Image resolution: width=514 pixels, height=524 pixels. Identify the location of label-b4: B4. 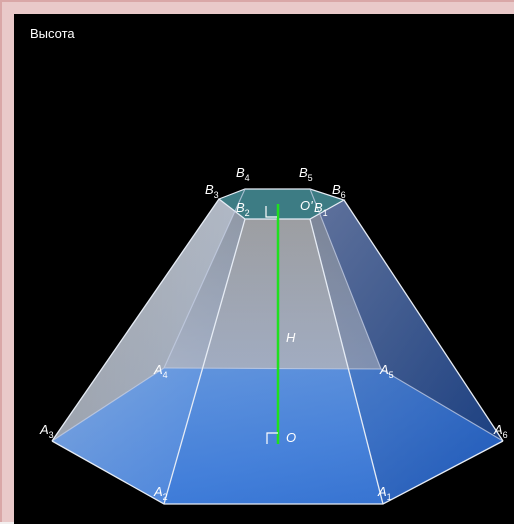
(243, 174).